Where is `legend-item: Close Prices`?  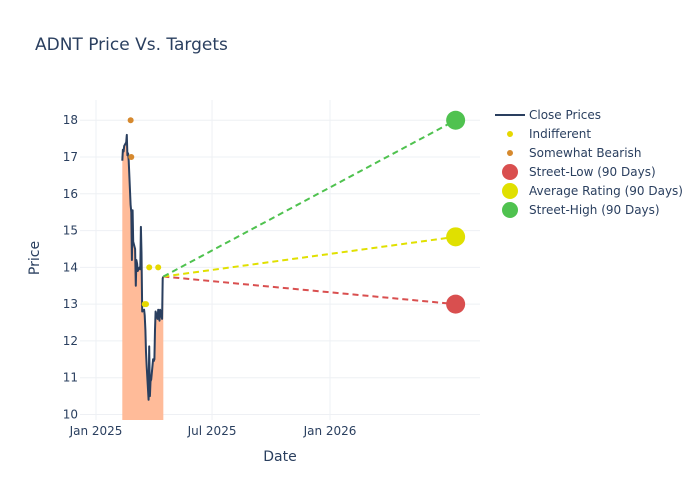
legend-item: Close Prices is located at coordinates (548, 115).